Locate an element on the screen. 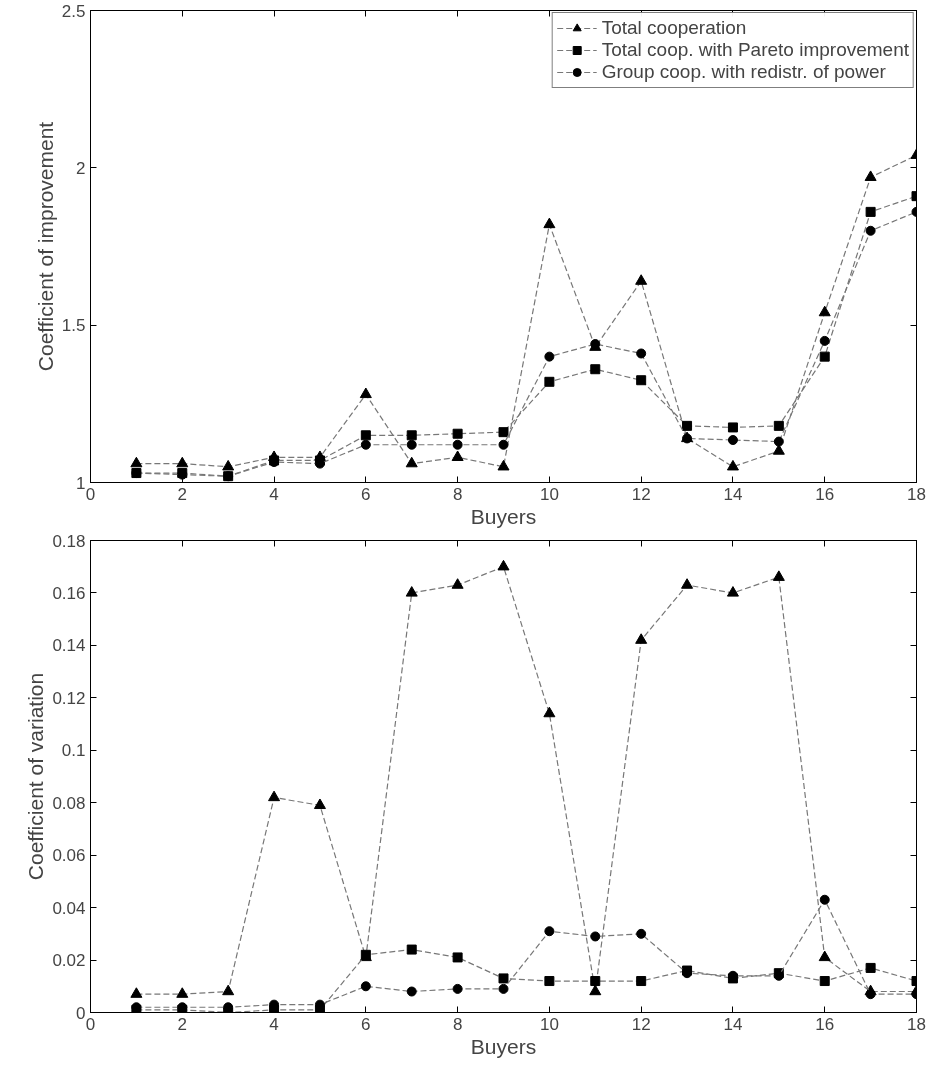  legend-label: Total cooperation is located at coordinates (674, 28).